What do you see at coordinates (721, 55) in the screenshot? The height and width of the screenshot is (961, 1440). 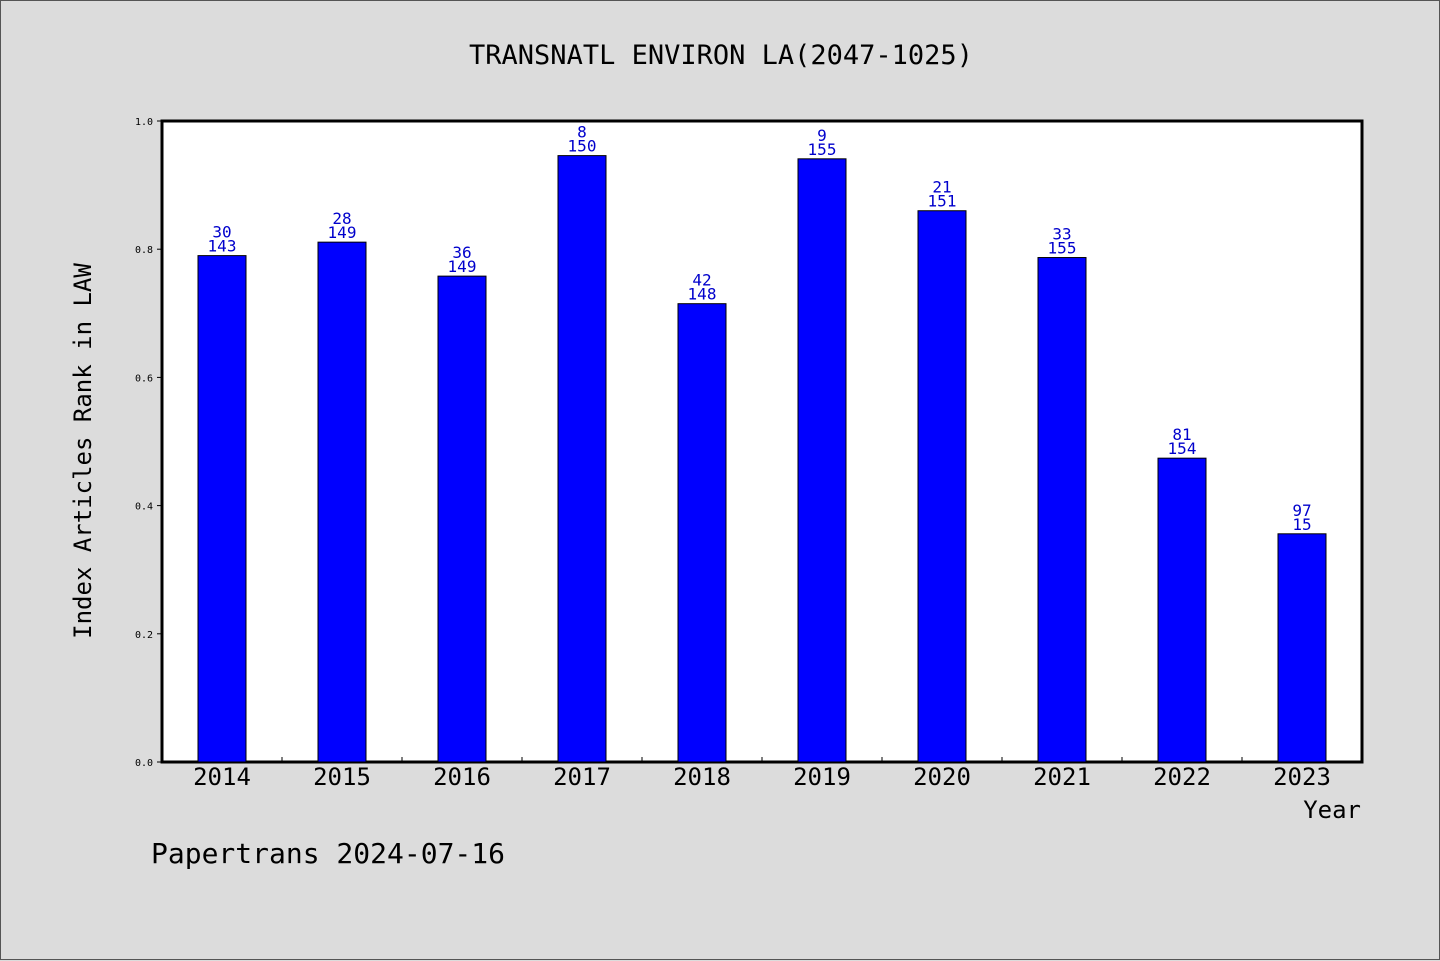 I see `chart-title: TRANSNATL ENVIRON LA(2047-1025)` at bounding box center [721, 55].